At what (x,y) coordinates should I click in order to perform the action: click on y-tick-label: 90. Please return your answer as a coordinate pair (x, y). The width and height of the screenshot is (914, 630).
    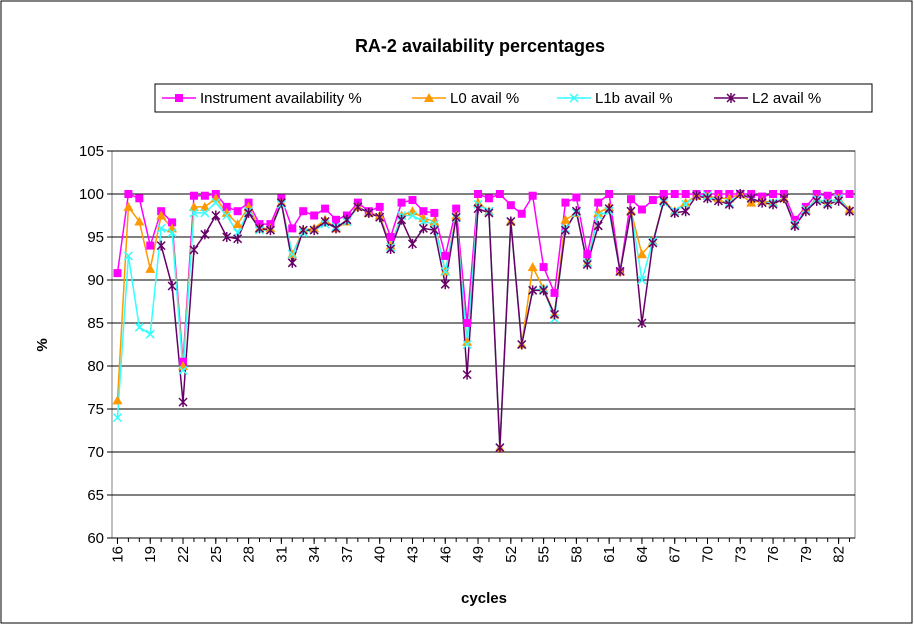
    Looking at the image, I should click on (95, 280).